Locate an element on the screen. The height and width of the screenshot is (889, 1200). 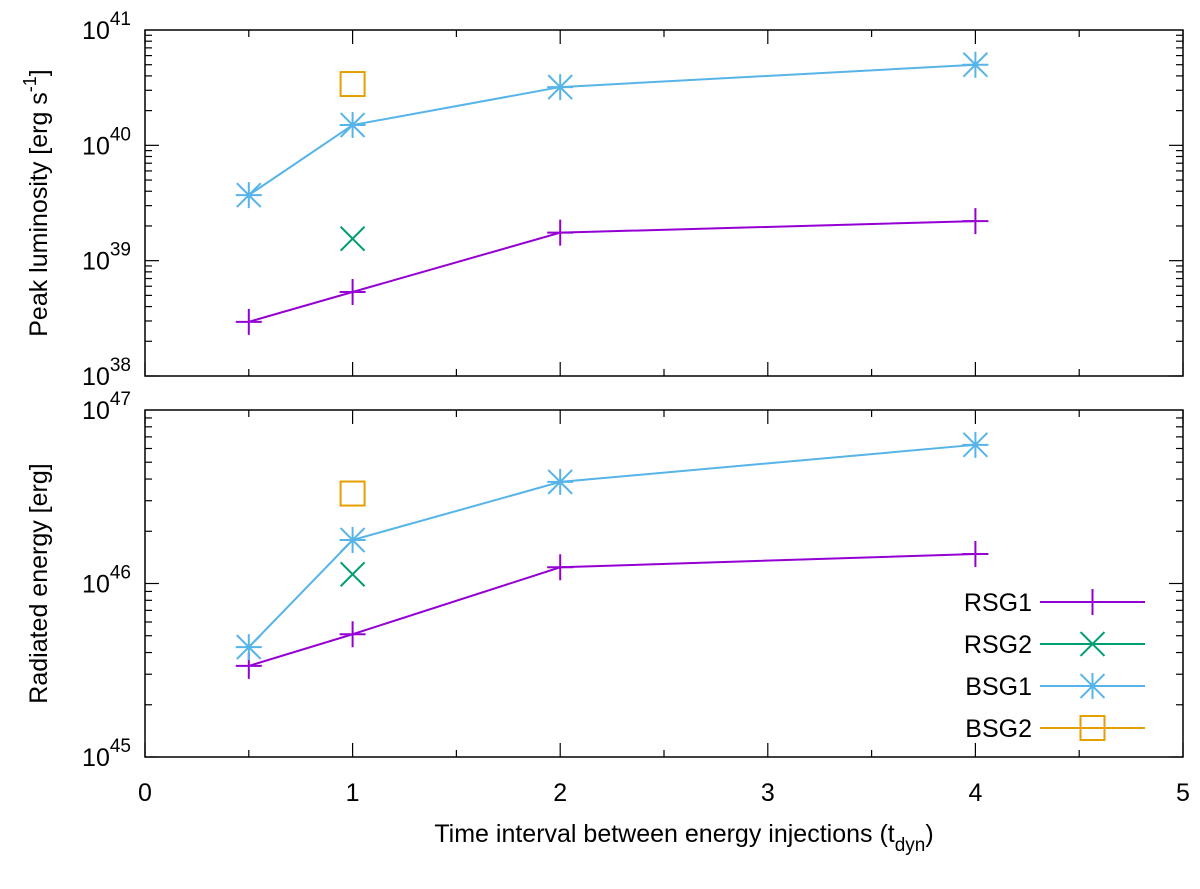
x-tick-label: 3 is located at coordinates (768, 793).